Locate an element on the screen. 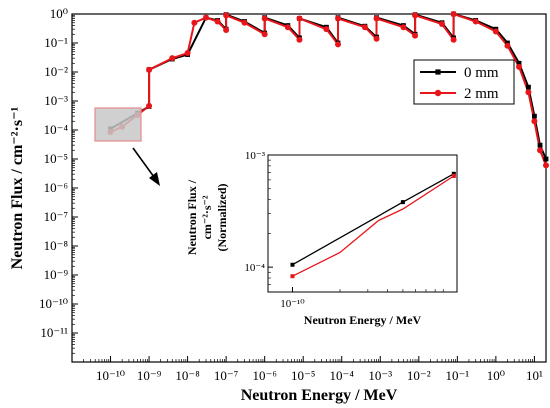  inset-y-tick-label: 10⁻⁴ is located at coordinates (254, 268).